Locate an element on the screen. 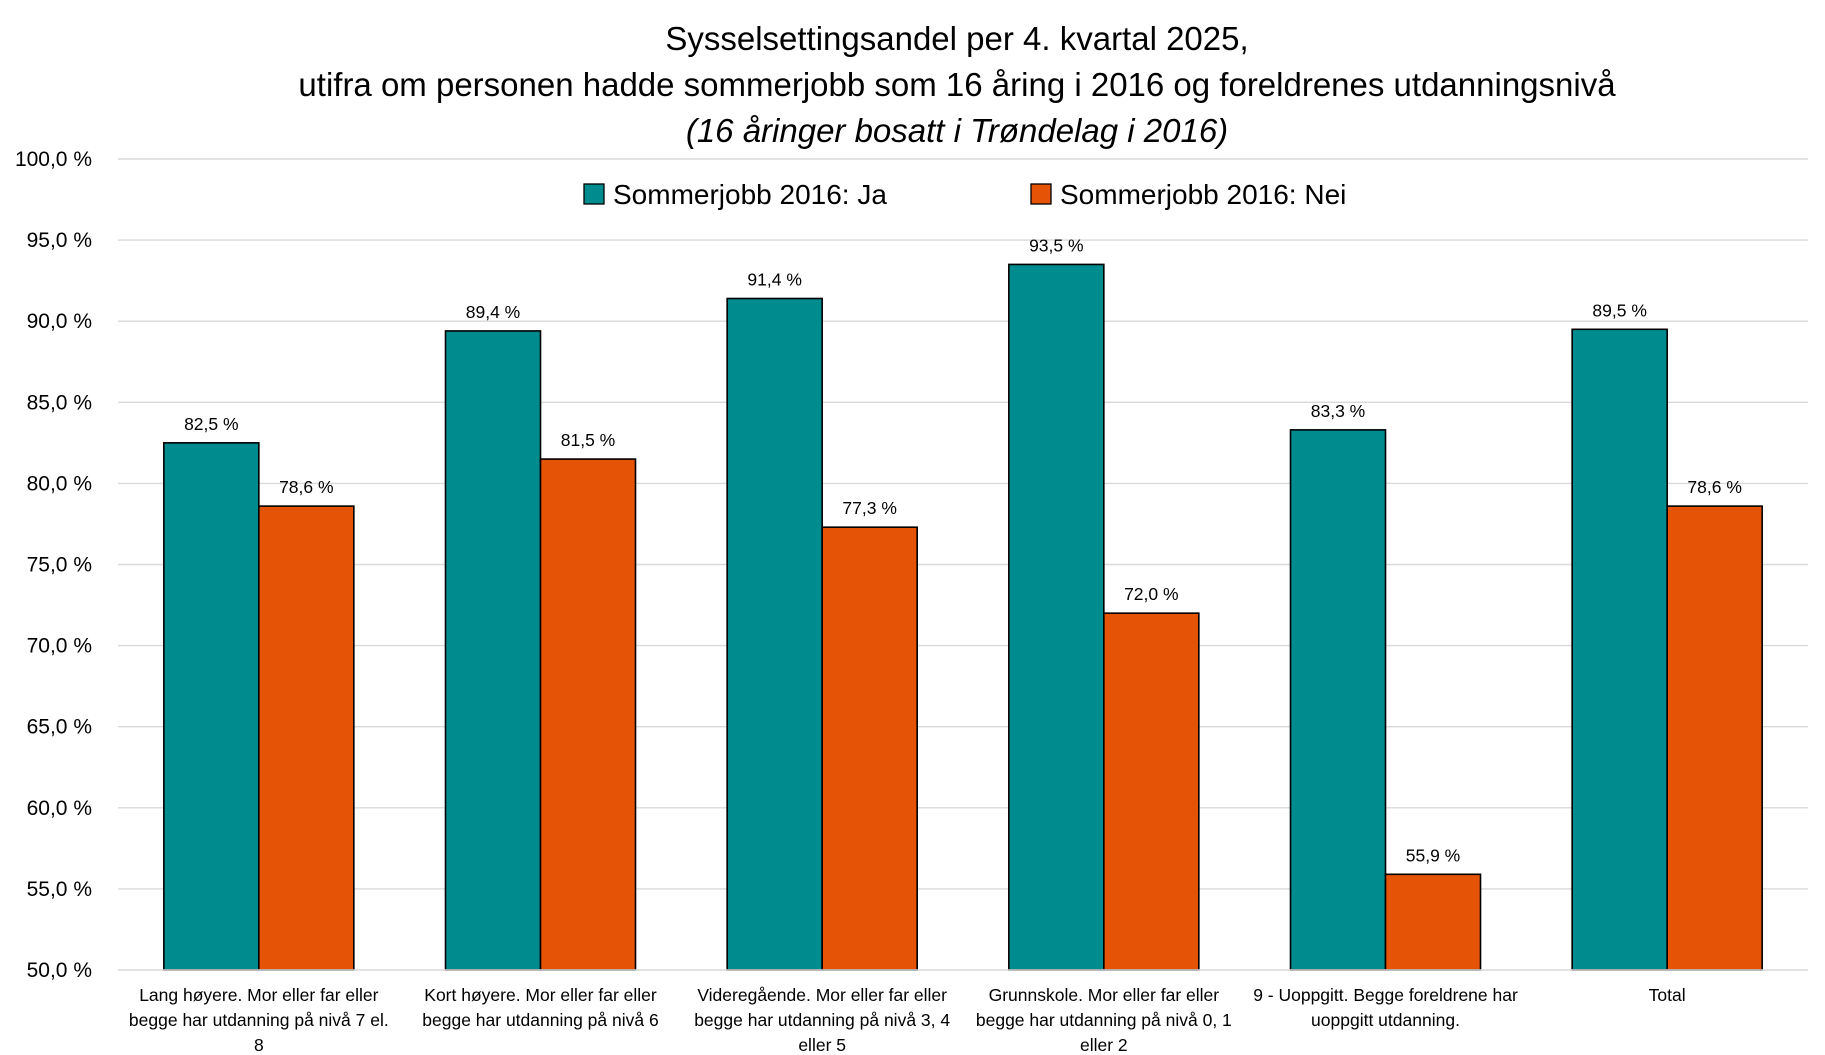  data-label: 91,4 % is located at coordinates (774, 279).